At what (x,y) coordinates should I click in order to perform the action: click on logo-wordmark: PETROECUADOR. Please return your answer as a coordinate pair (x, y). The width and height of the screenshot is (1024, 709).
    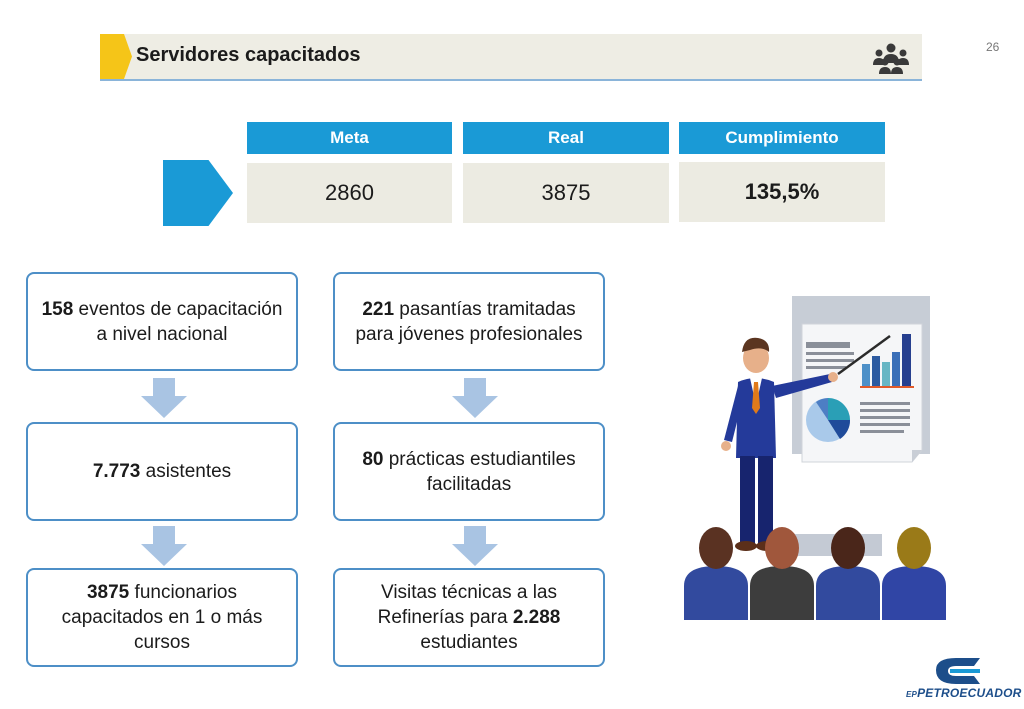
    Looking at the image, I should click on (969, 693).